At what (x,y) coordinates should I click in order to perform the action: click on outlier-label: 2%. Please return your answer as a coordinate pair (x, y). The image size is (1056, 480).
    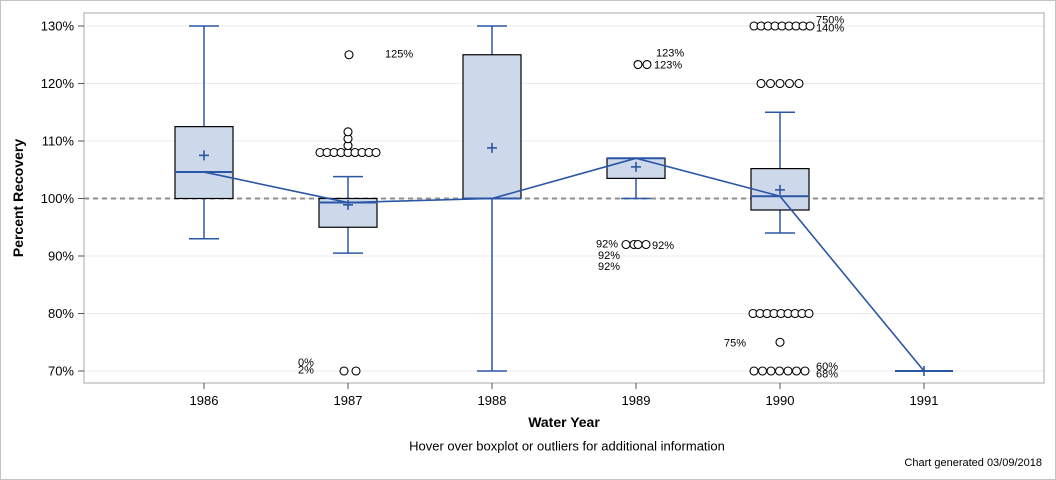
    Looking at the image, I should click on (306, 370).